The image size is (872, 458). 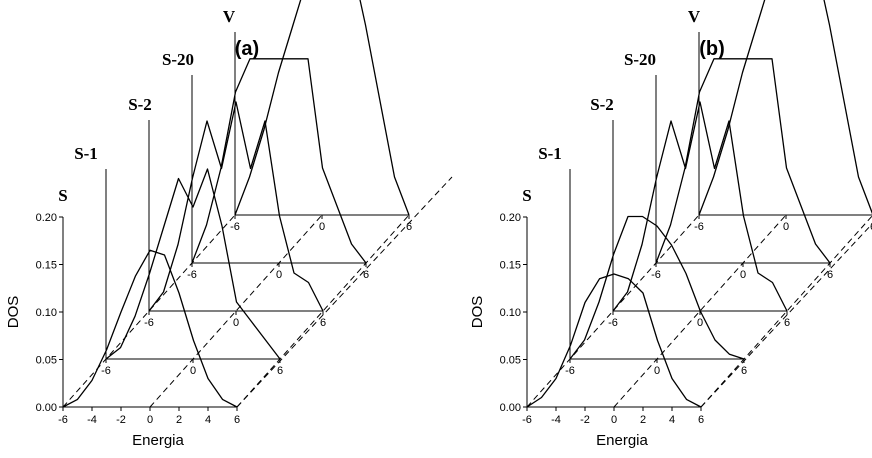 What do you see at coordinates (247, 49) in the screenshot?
I see `panel-label: (a)` at bounding box center [247, 49].